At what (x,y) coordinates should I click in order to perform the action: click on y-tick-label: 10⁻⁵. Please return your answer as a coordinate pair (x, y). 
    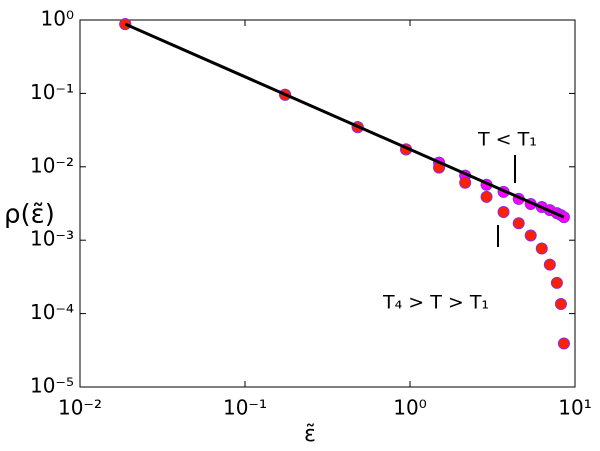
    Looking at the image, I should click on (52, 386).